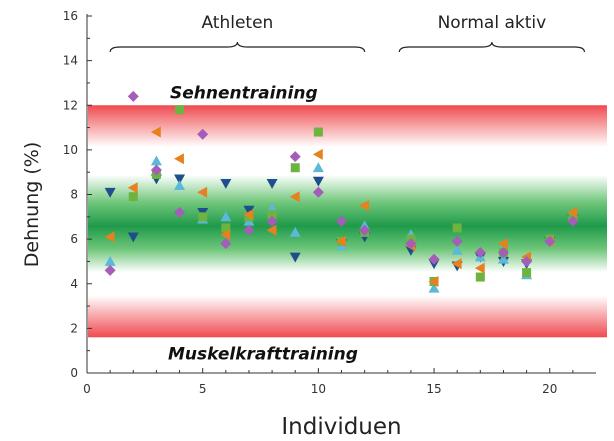 This screenshot has width=614, height=441. What do you see at coordinates (263, 354) in the screenshot?
I see `zone-label-bottom: Muskelkrafttraining` at bounding box center [263, 354].